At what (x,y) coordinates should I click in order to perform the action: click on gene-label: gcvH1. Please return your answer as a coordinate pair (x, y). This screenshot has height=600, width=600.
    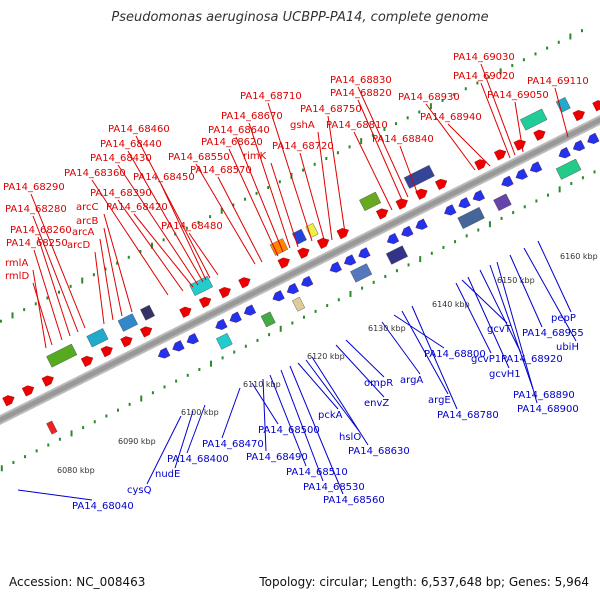
    Looking at the image, I should click on (505, 374).